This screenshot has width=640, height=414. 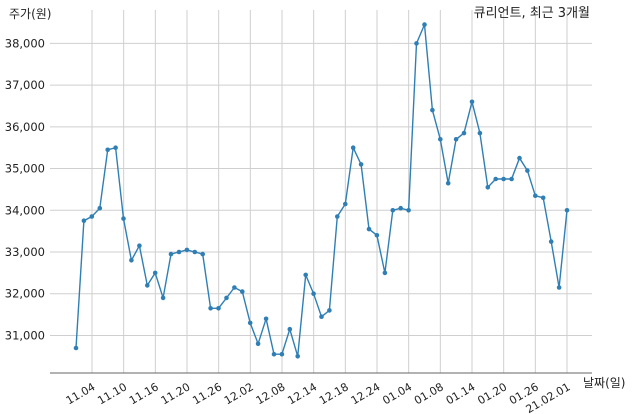 What do you see at coordinates (25, 335) in the screenshot?
I see `y-tick-label: 31,000` at bounding box center [25, 335].